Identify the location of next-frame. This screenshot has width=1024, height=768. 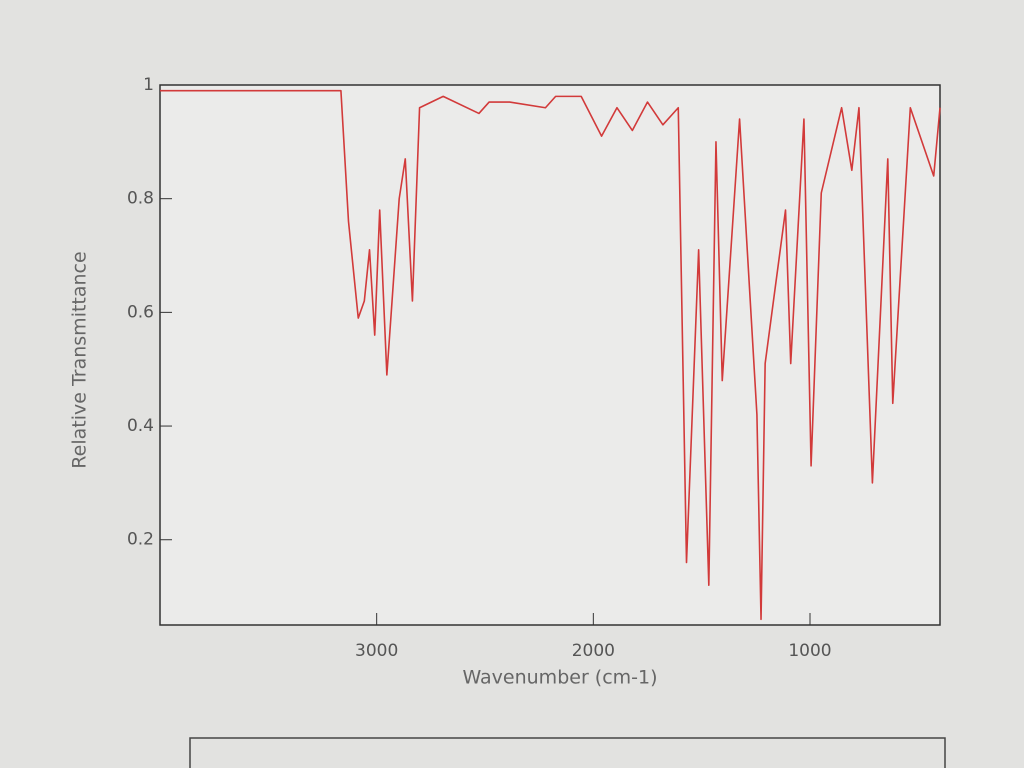
(567, 752).